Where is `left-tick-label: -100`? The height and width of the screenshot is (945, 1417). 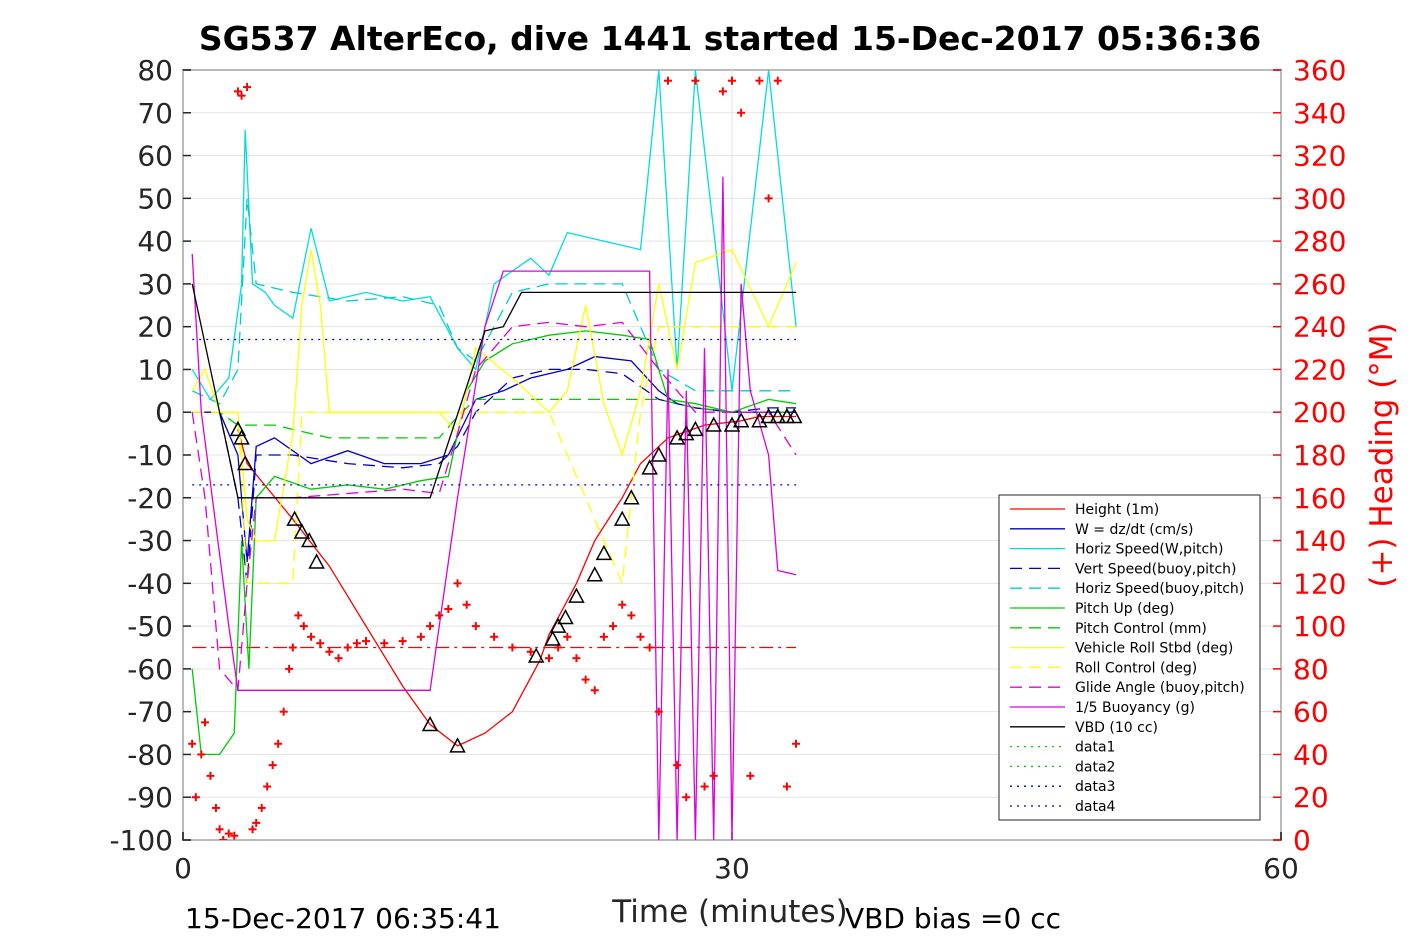
left-tick-label: -100 is located at coordinates (141, 840).